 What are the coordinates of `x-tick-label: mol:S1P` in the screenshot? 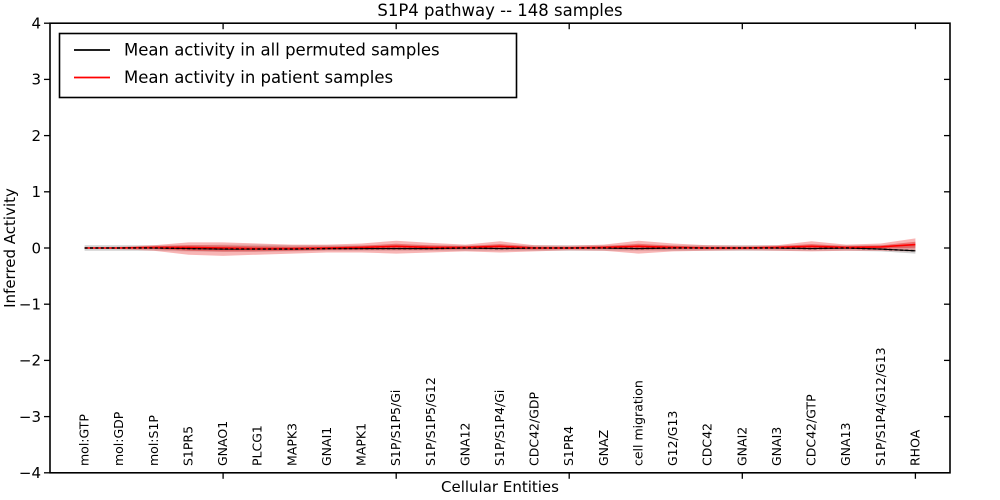 It's located at (153, 440).